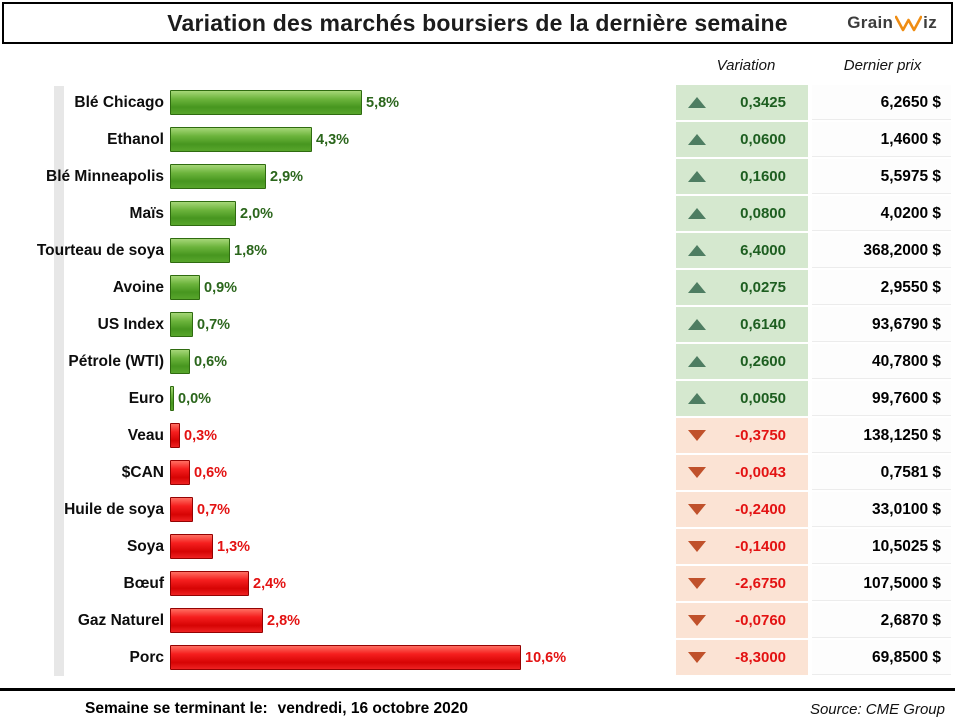 The image size is (955, 727). I want to click on bar-value-label: 1,3%, so click(234, 546).